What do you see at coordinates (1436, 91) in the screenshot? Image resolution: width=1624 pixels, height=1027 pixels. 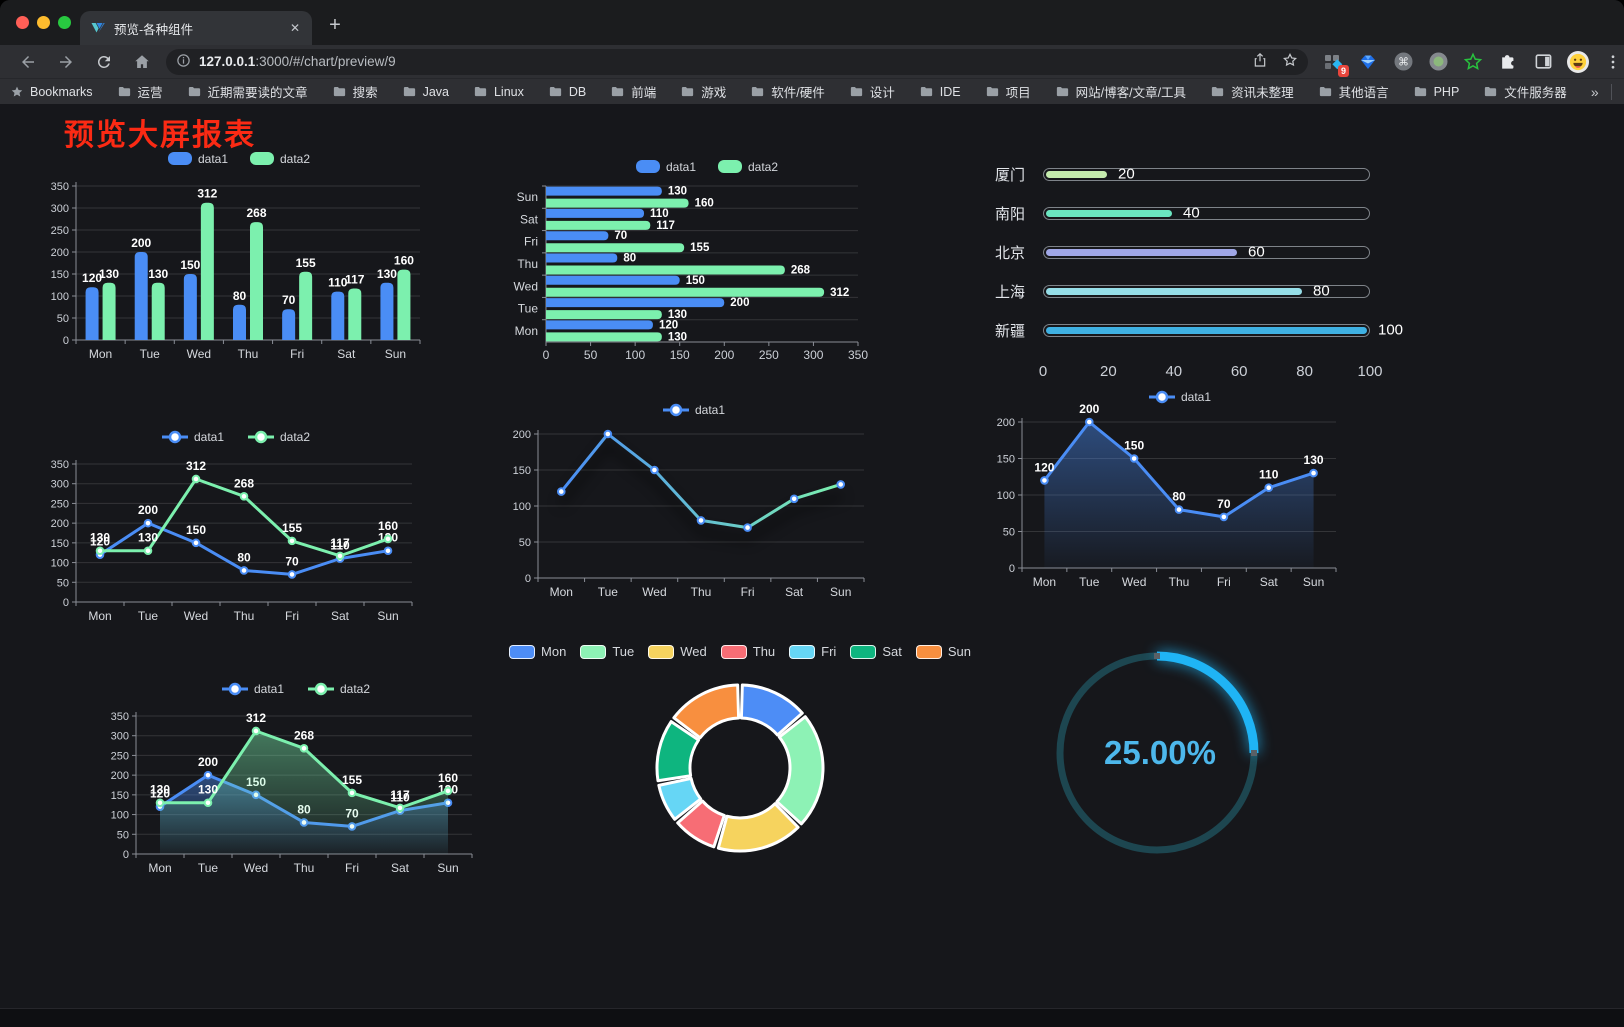 I see `bookmark-folder: PHP` at bounding box center [1436, 91].